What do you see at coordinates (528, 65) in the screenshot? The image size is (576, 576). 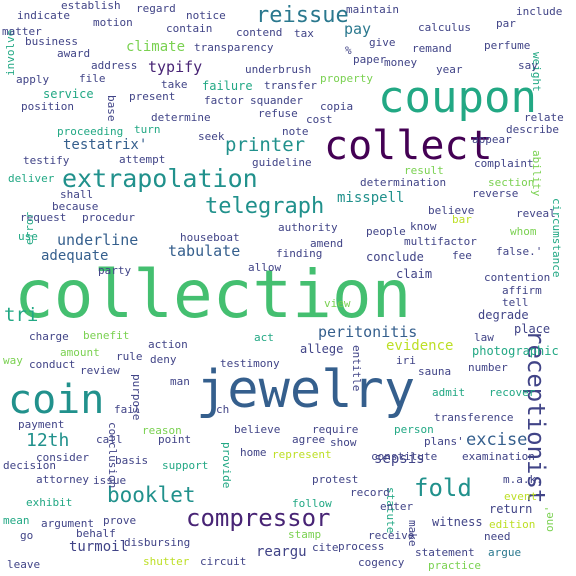 I see `word-say: say` at bounding box center [528, 65].